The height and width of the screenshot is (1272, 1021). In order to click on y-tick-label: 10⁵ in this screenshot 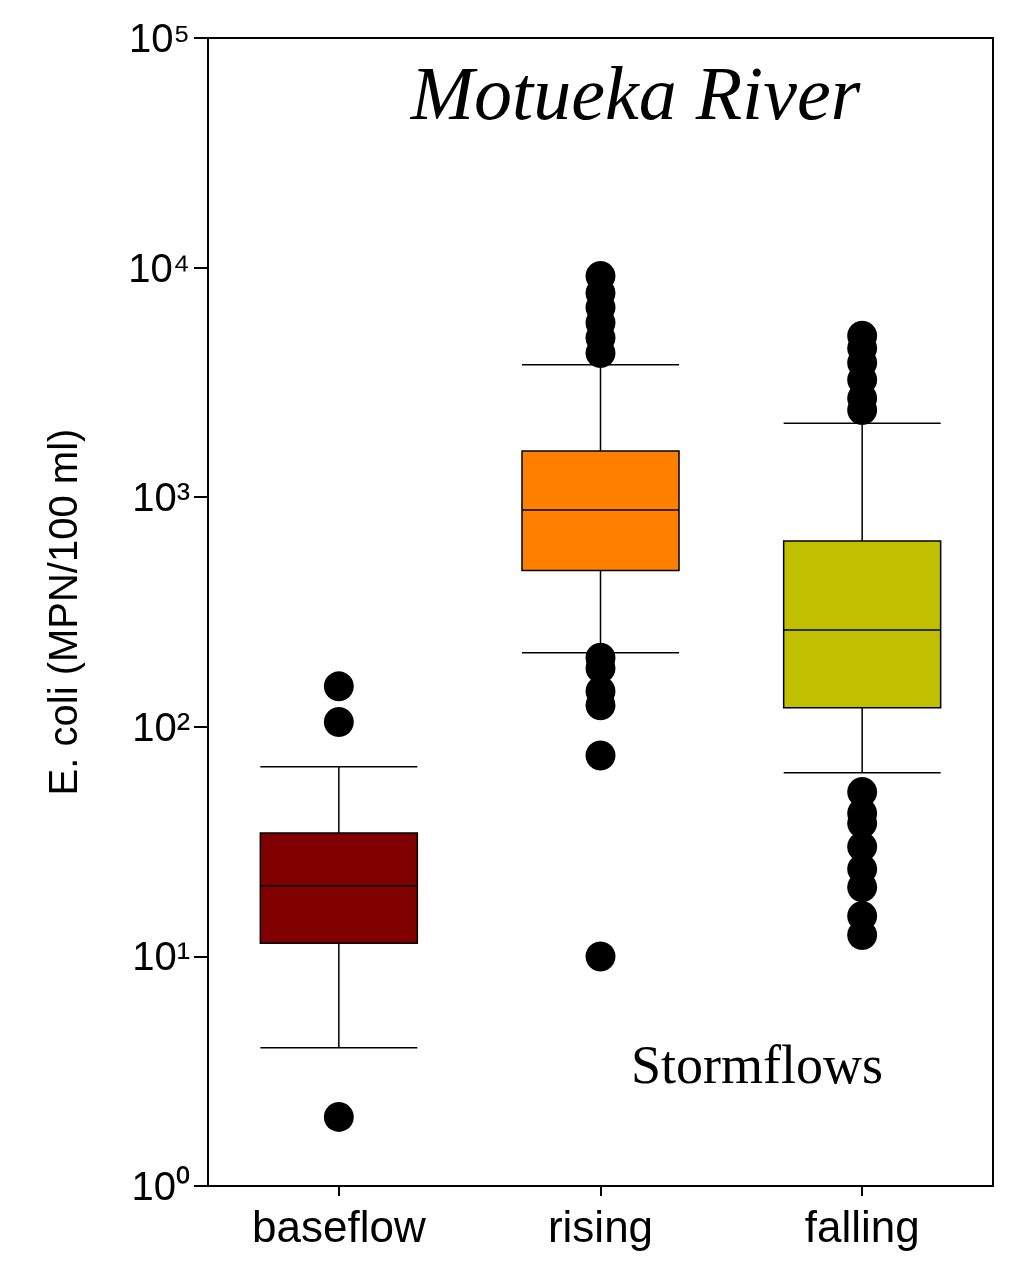, I will do `click(159, 38)`.